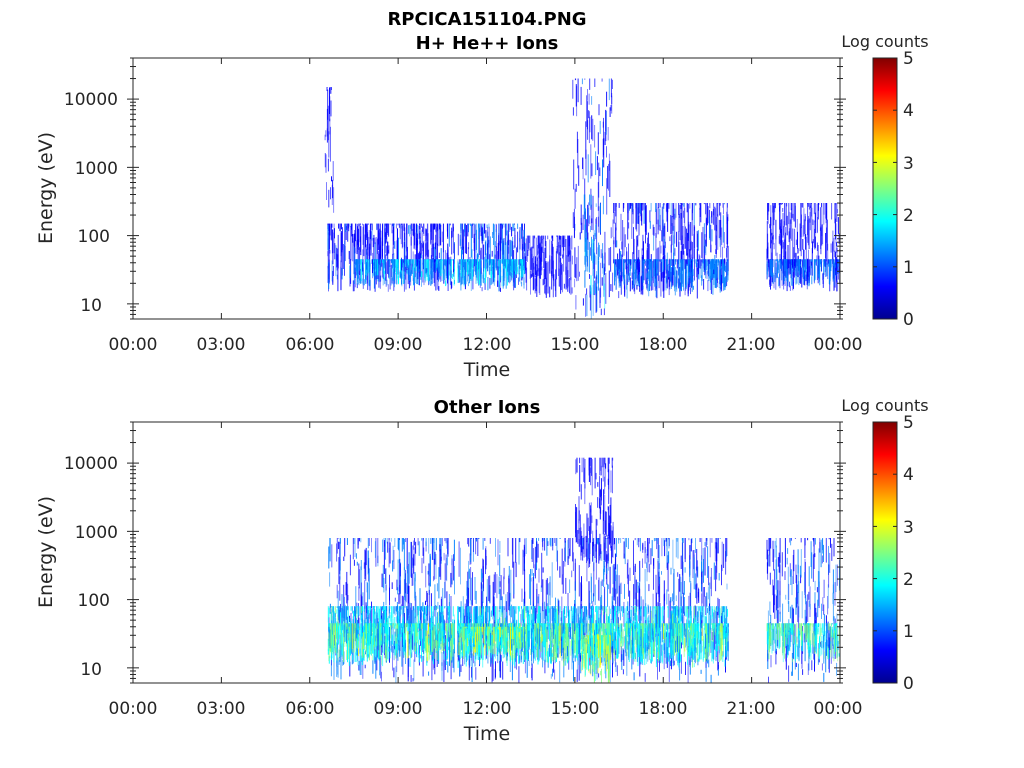 The image size is (1024, 768). I want to click on figure-title: RPCICA151104.PNG, so click(486, 19).